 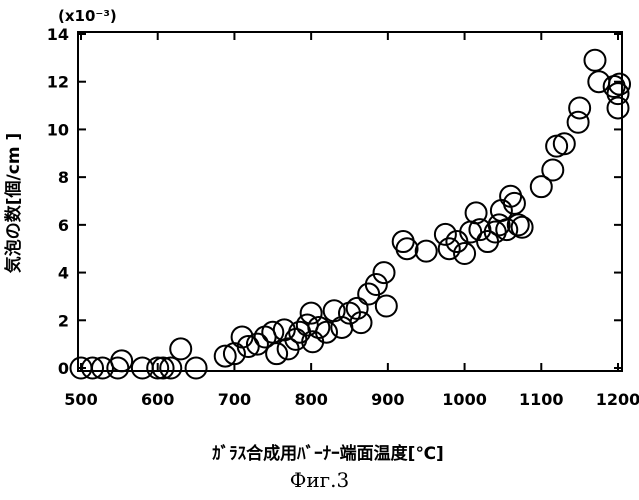 What do you see at coordinates (319, 480) in the screenshot?
I see `figure-caption: Фиг.3` at bounding box center [319, 480].